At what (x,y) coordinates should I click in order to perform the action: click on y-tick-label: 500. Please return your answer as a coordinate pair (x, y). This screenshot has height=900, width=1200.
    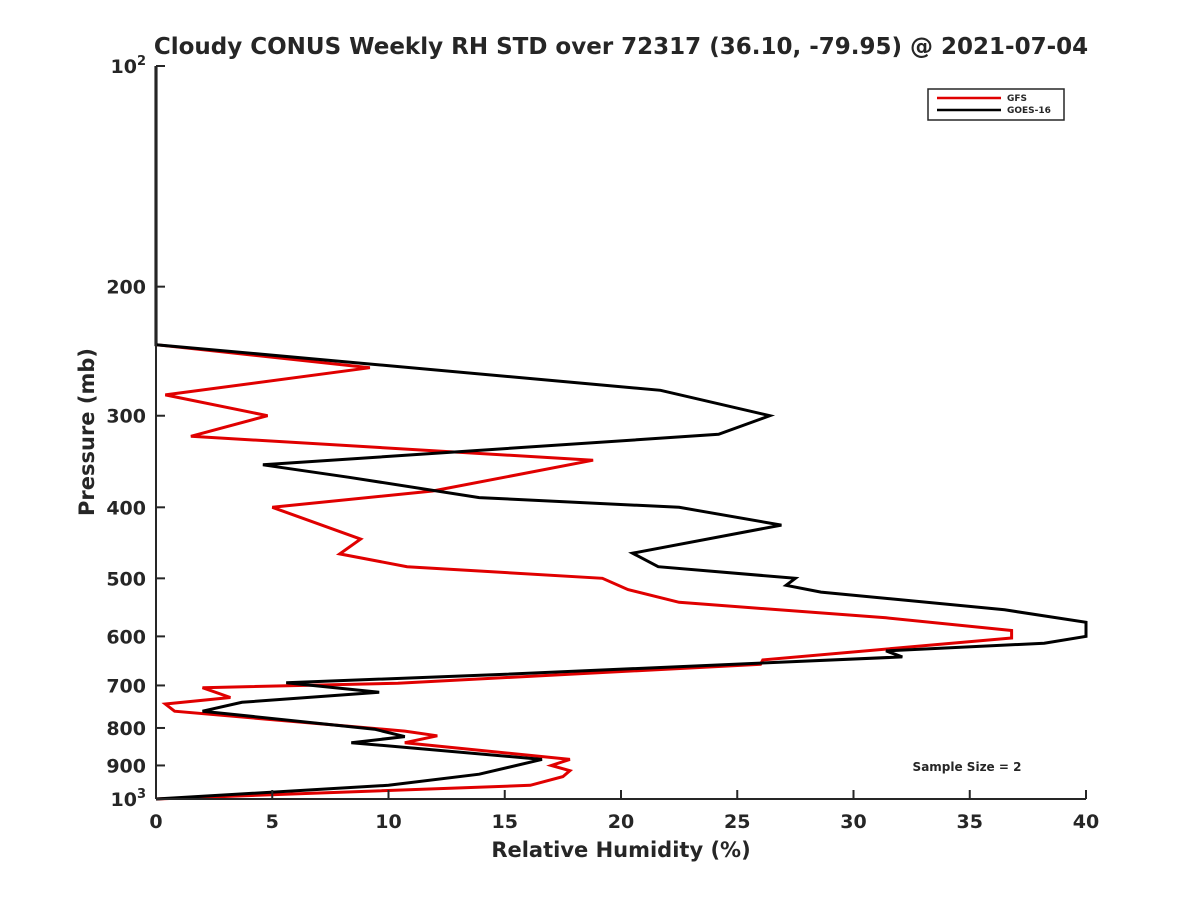
    Looking at the image, I should click on (126, 579).